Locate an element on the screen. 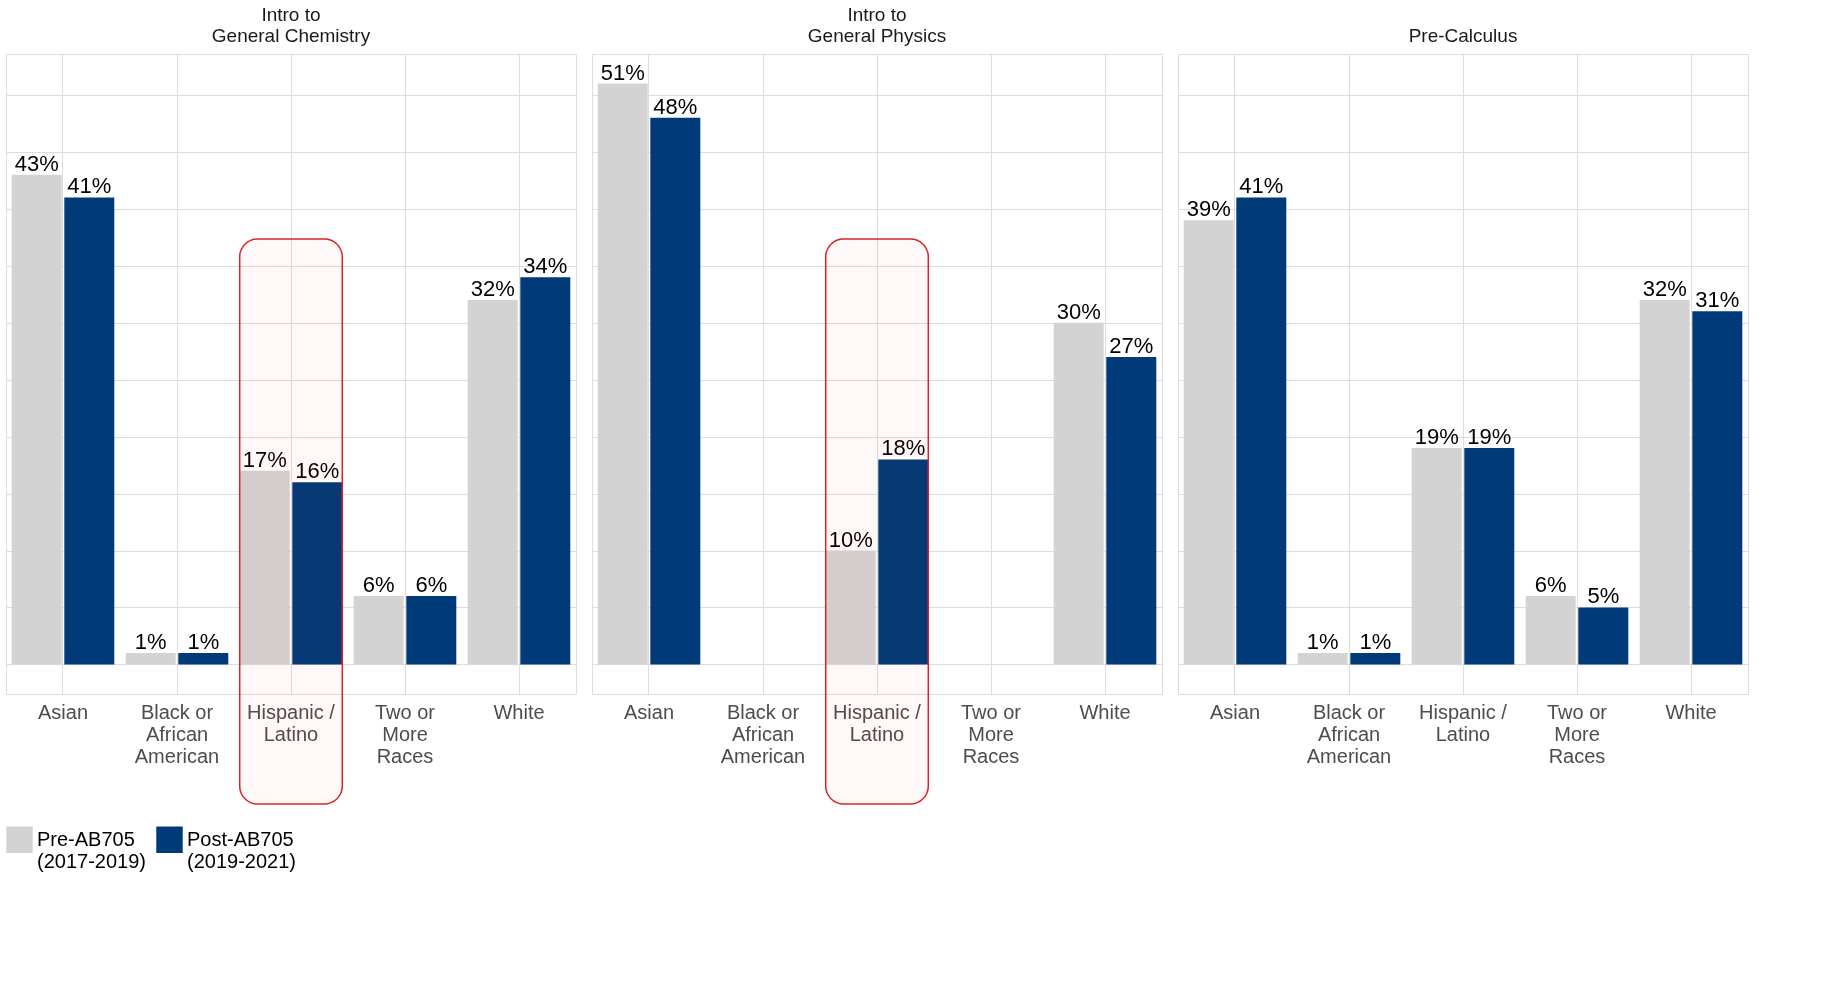 Image resolution: width=1837 pixels, height=997 pixels. data-label: 31% is located at coordinates (1717, 300).